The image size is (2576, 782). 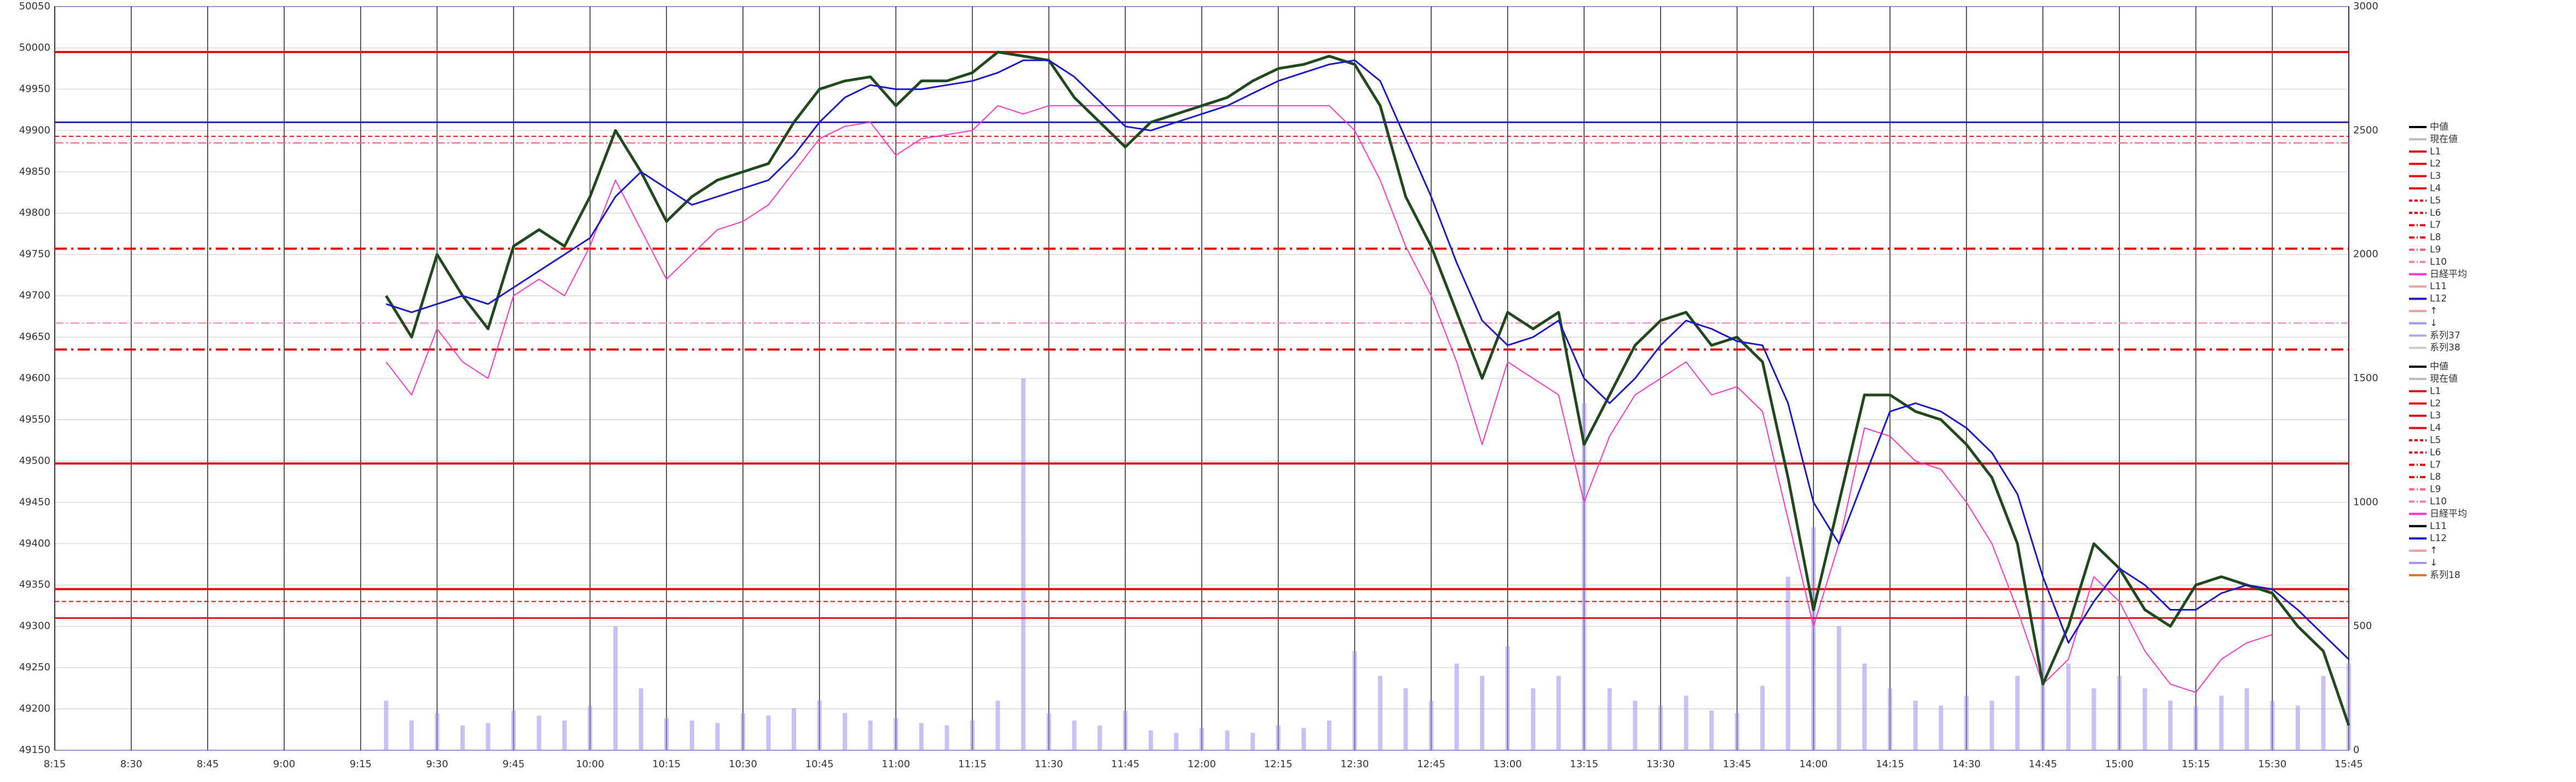 I want to click on y-tick-label: 49550, so click(x=34, y=419).